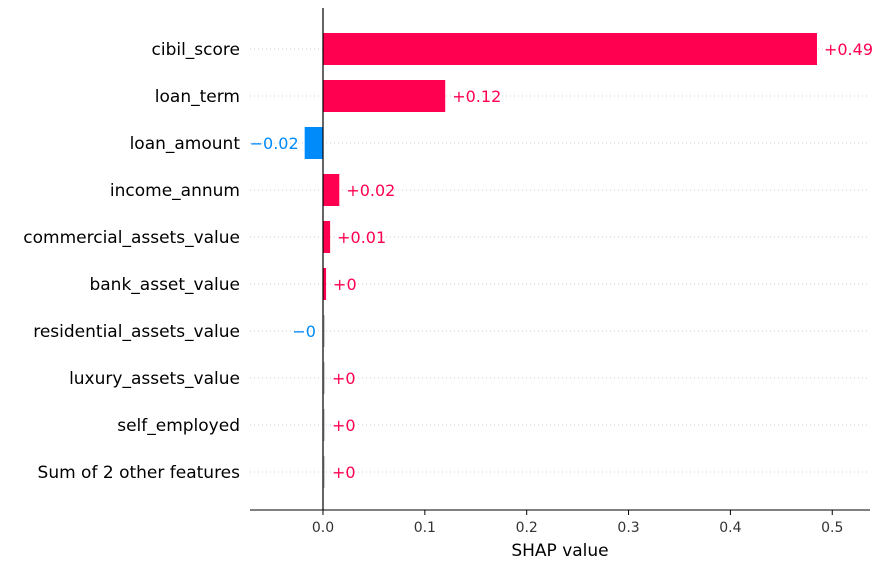 This screenshot has width=883, height=568. What do you see at coordinates (164, 285) in the screenshot?
I see `feature-label: bank_asset_value` at bounding box center [164, 285].